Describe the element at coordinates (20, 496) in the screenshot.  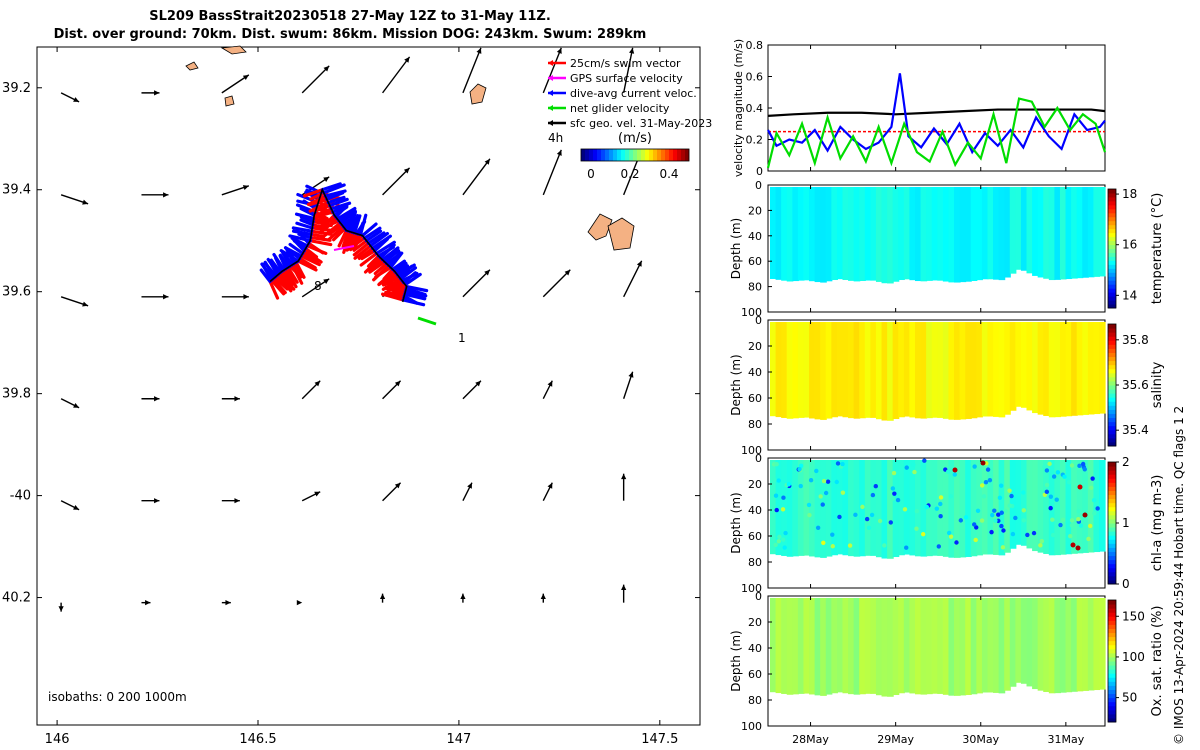
I see `y-tick-label: -40` at that location.